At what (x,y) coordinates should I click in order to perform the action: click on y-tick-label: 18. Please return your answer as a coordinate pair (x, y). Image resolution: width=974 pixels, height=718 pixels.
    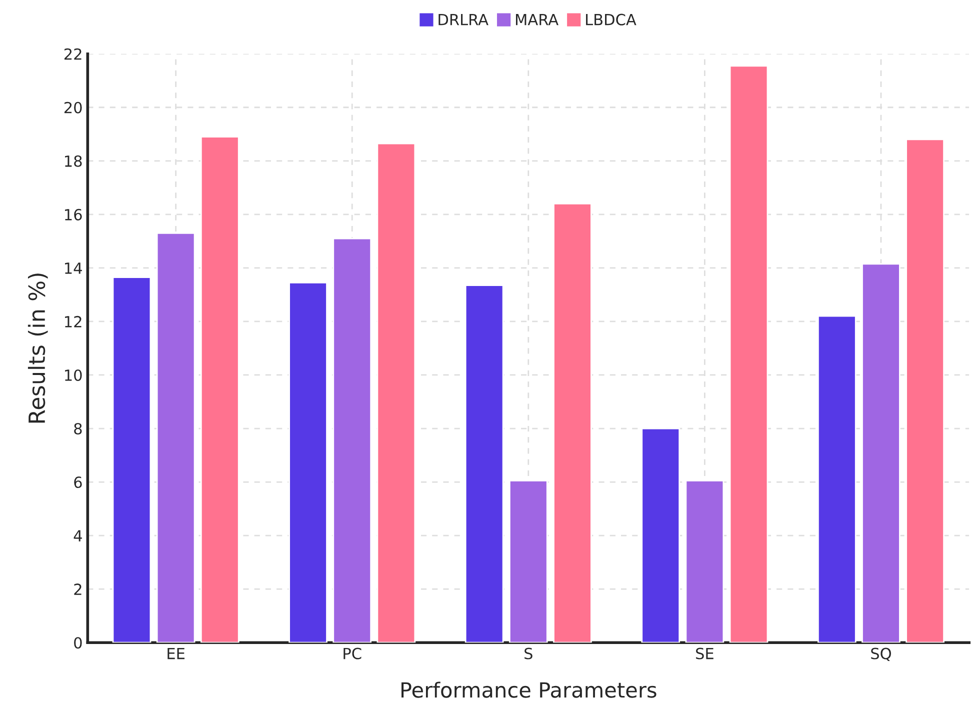
    Looking at the image, I should click on (73, 161).